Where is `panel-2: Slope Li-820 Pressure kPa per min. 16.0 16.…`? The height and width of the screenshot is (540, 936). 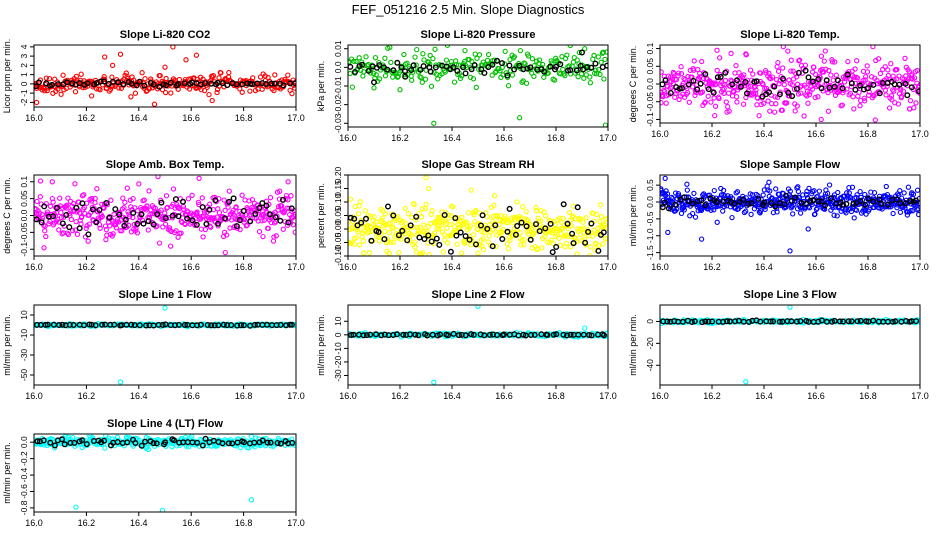 panel-2: Slope Li-820 Pressure kPa per min. 16.0 16.… is located at coordinates (466, 86).